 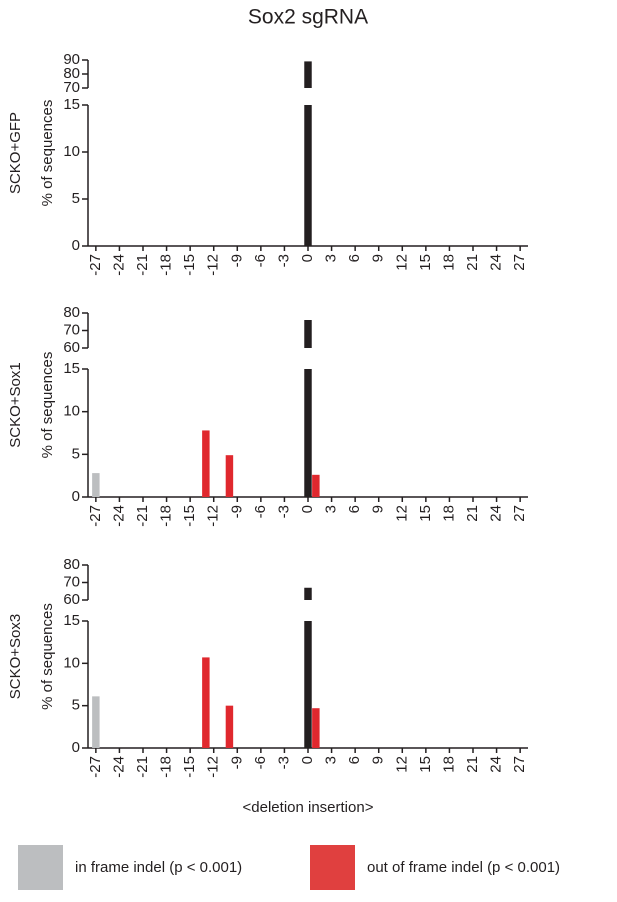 I want to click on x-axis-label: <deletion insertion>, so click(x=308, y=807).